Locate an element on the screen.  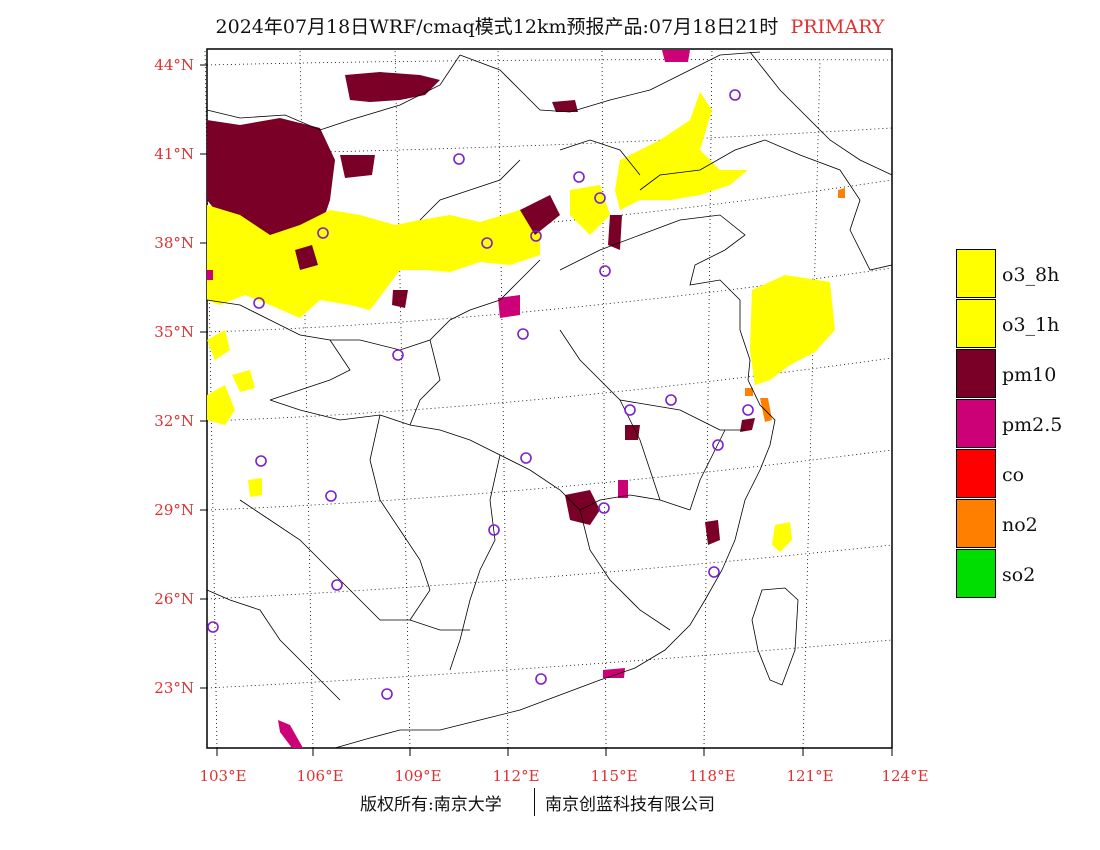
lon-label: 124°E is located at coordinates (904, 776).